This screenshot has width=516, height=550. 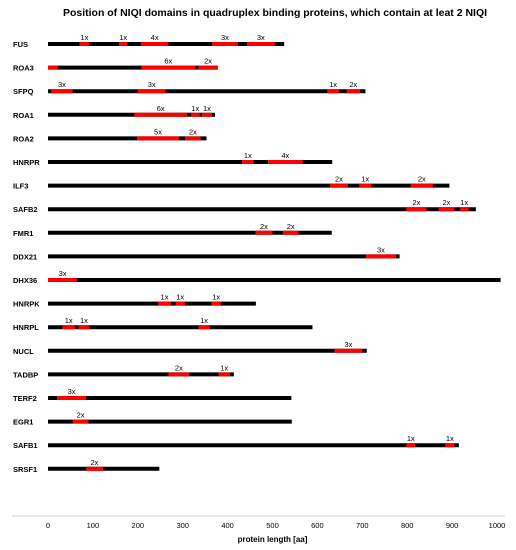 I want to click on x-tick-label: 1000, so click(x=497, y=525).